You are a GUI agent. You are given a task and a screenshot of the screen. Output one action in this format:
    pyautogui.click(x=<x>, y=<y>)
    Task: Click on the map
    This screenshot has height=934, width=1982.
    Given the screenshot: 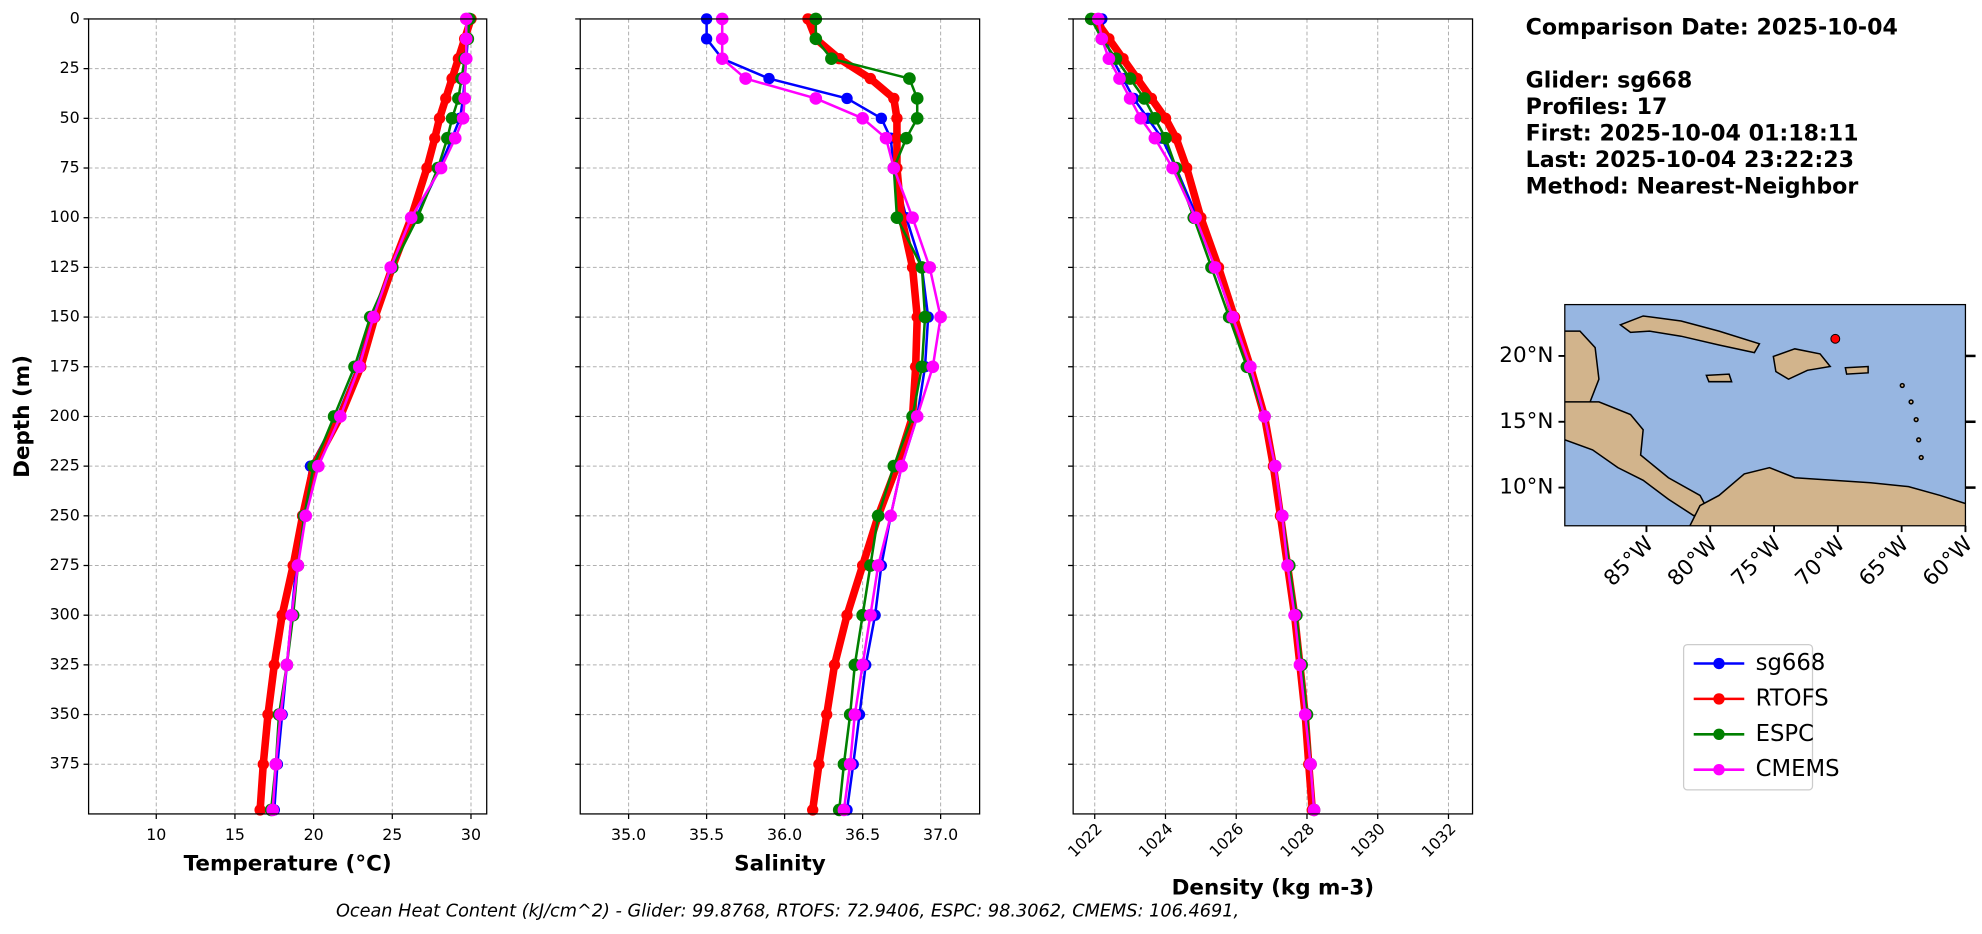 What is the action you would take?
    pyautogui.click(x=1765, y=415)
    